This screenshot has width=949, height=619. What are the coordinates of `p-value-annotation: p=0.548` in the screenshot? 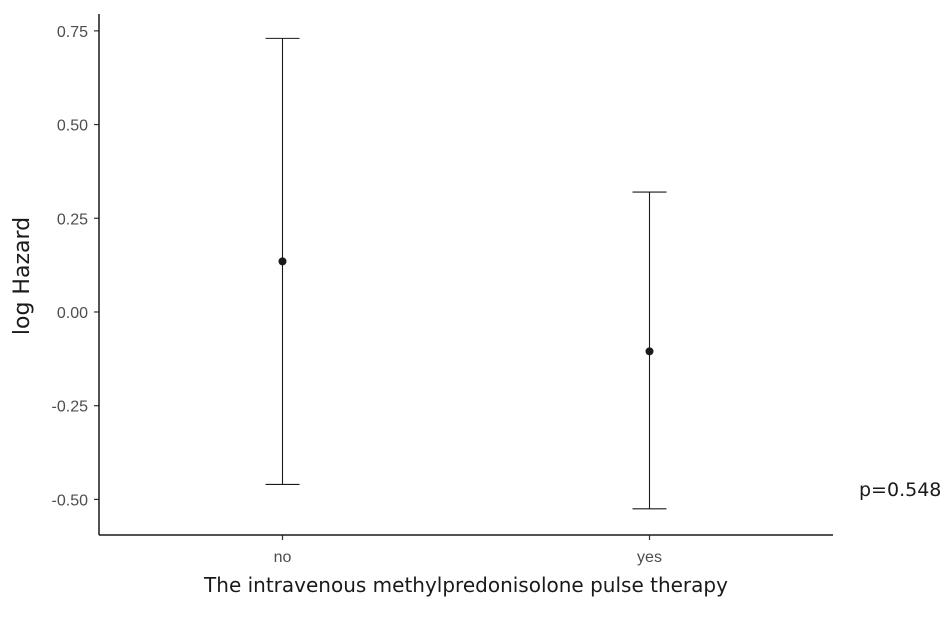 It's located at (900, 490).